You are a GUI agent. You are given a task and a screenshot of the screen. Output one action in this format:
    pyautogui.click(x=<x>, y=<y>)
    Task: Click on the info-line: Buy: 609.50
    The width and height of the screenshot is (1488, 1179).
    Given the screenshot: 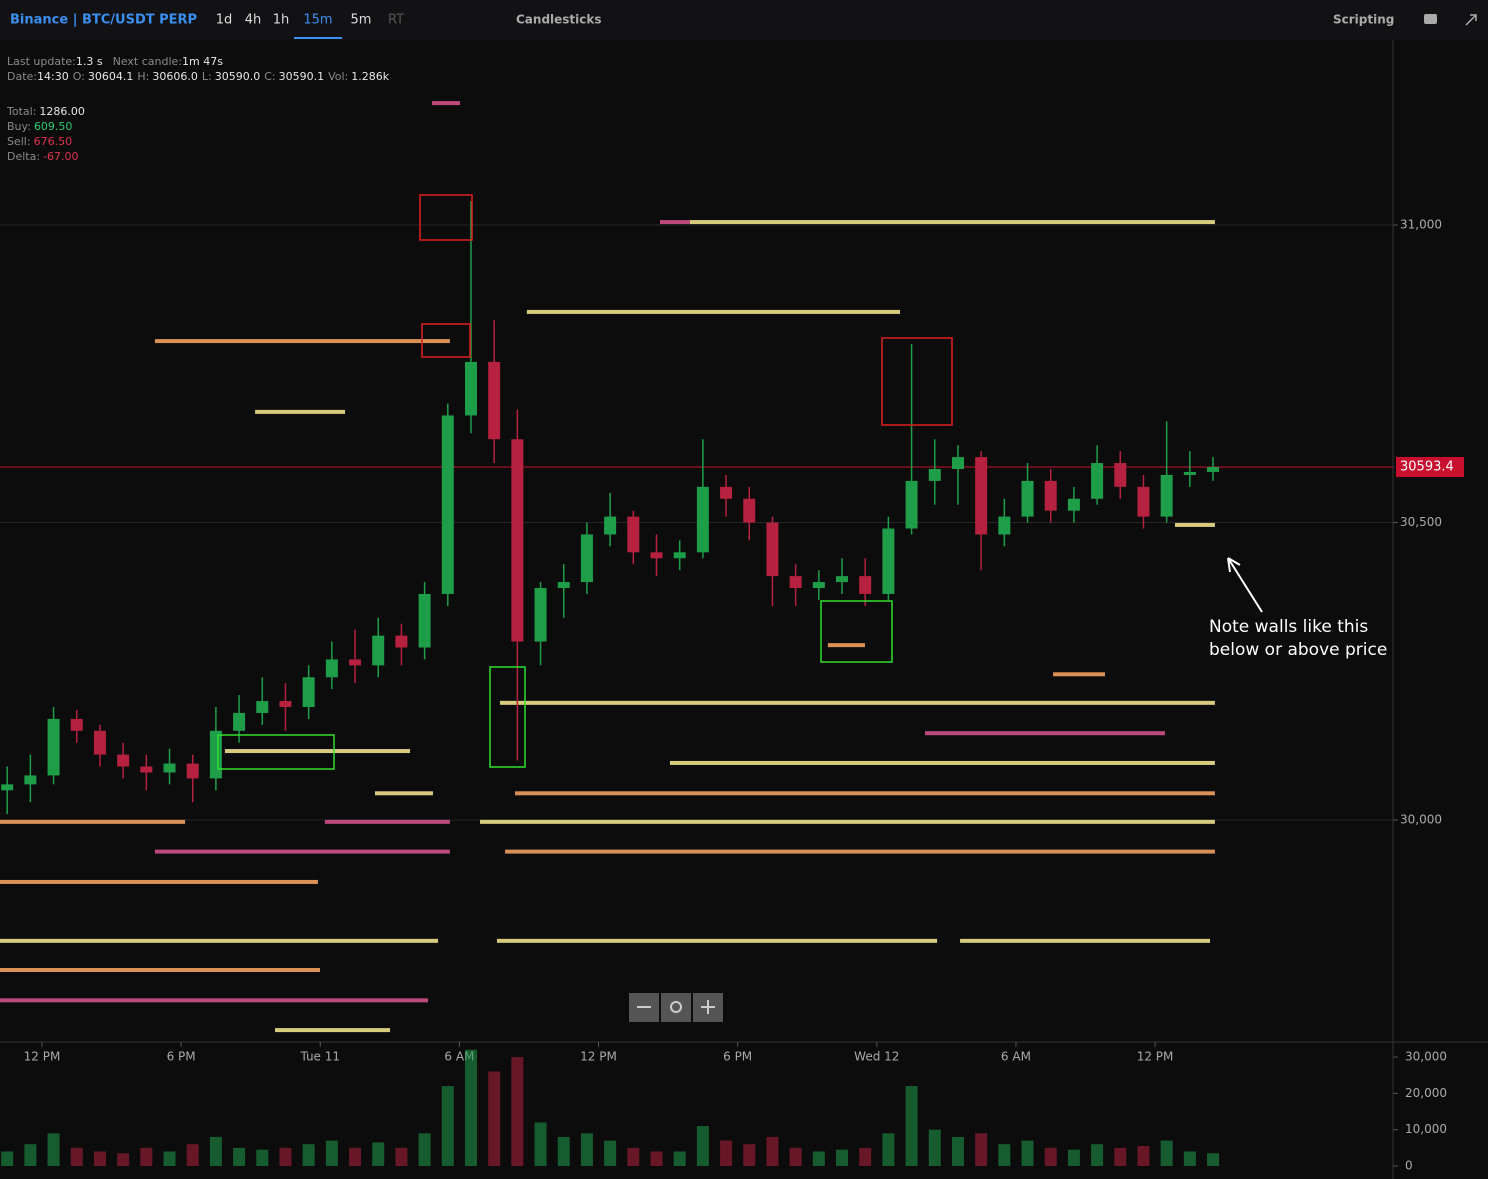 What is the action you would take?
    pyautogui.click(x=39, y=126)
    